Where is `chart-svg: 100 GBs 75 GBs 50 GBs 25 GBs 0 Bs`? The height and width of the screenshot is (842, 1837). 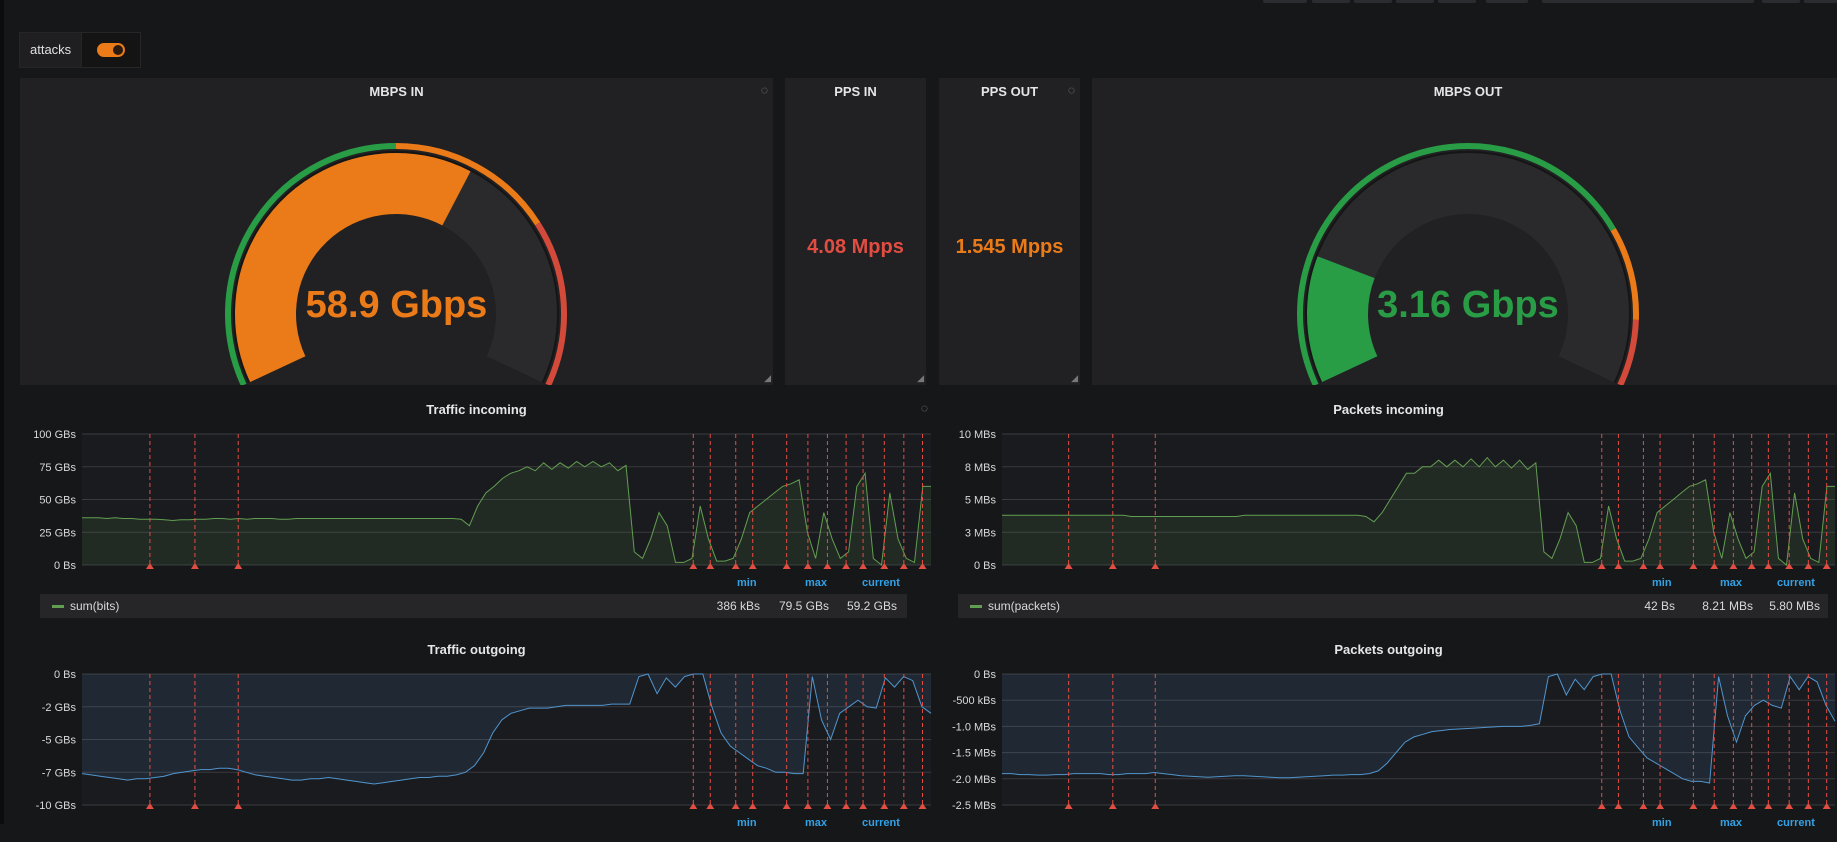
chart-svg: 100 GBs 75 GBs 50 GBs 25 GBs 0 Bs is located at coordinates (476, 512).